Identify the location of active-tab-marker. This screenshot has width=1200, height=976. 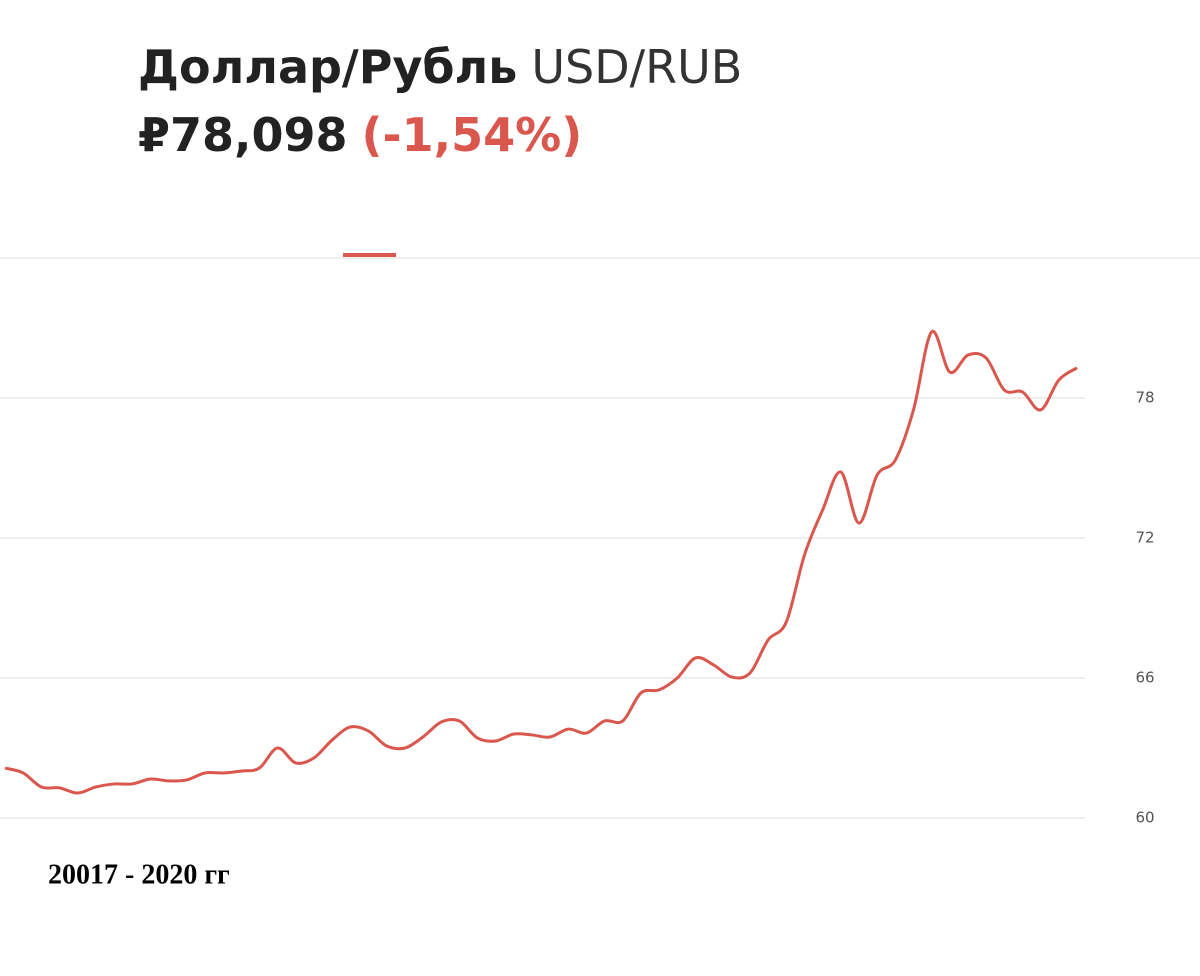
(369, 255).